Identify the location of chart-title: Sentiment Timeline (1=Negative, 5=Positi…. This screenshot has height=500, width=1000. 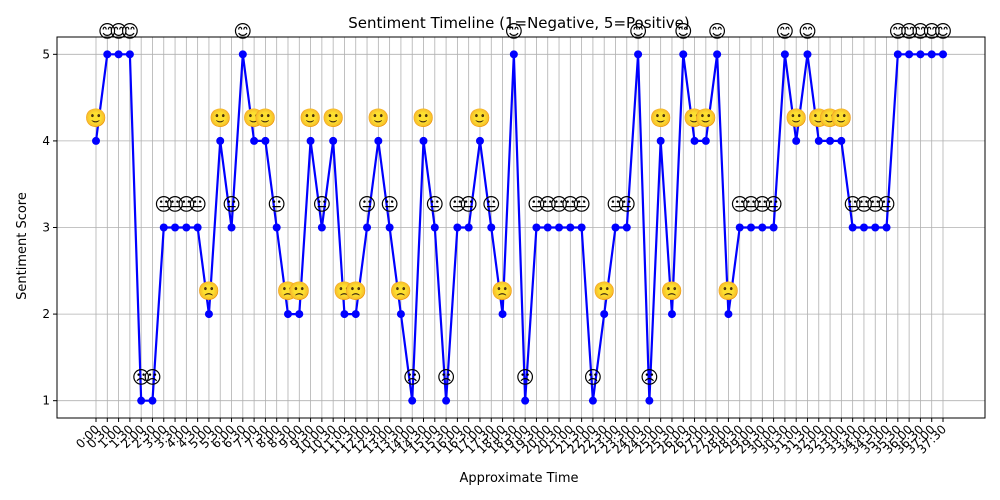
(518, 23).